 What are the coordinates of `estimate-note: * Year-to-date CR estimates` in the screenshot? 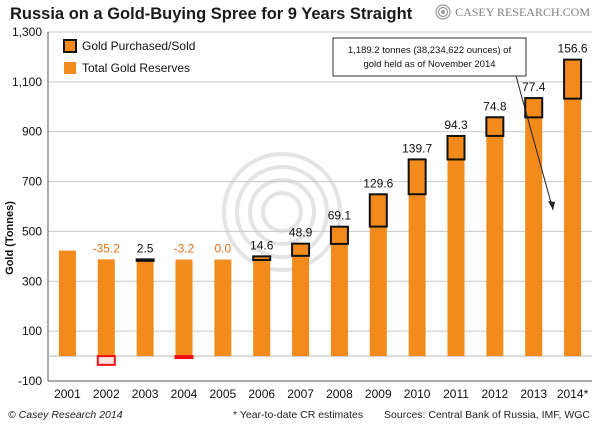 It's located at (298, 415).